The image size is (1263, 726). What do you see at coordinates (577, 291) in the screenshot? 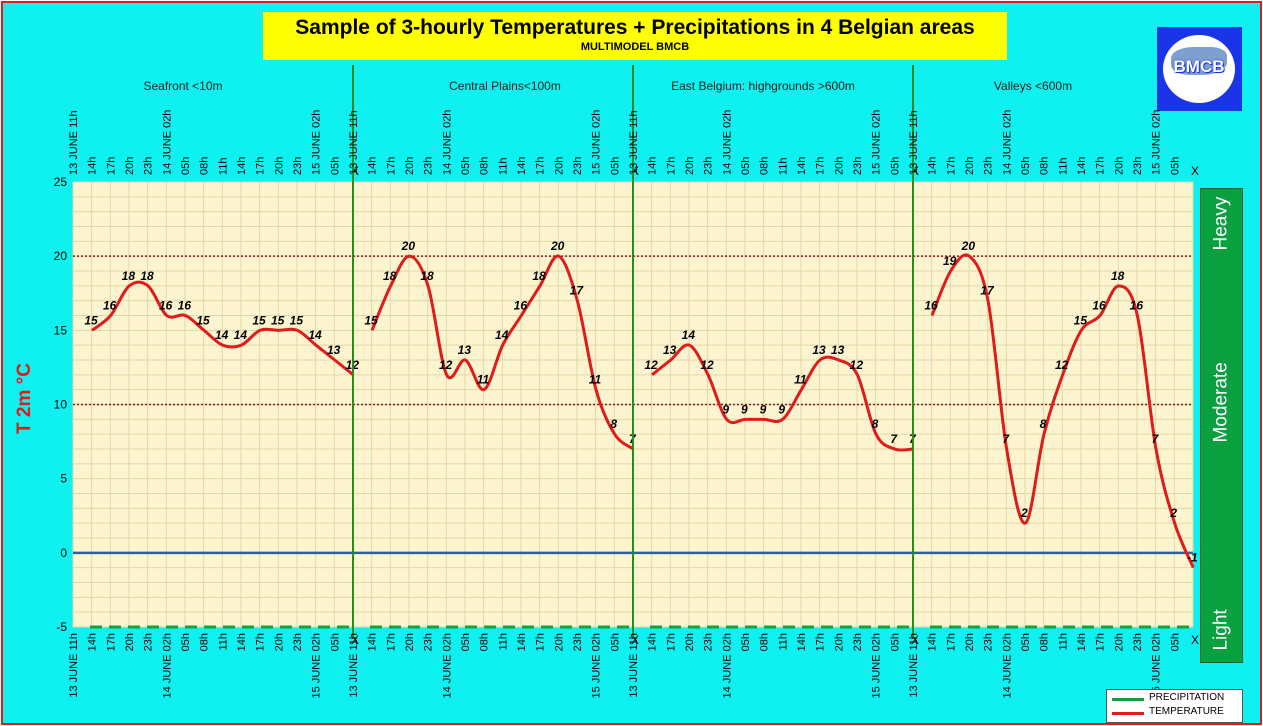
I see `temperature-data-label: 17` at bounding box center [577, 291].